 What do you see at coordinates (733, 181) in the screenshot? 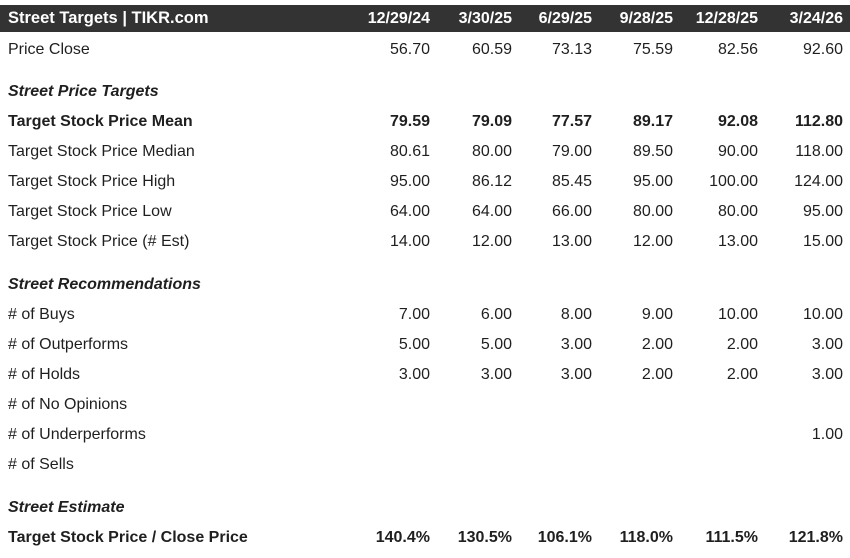
I see `cell-value: 100.00` at bounding box center [733, 181].